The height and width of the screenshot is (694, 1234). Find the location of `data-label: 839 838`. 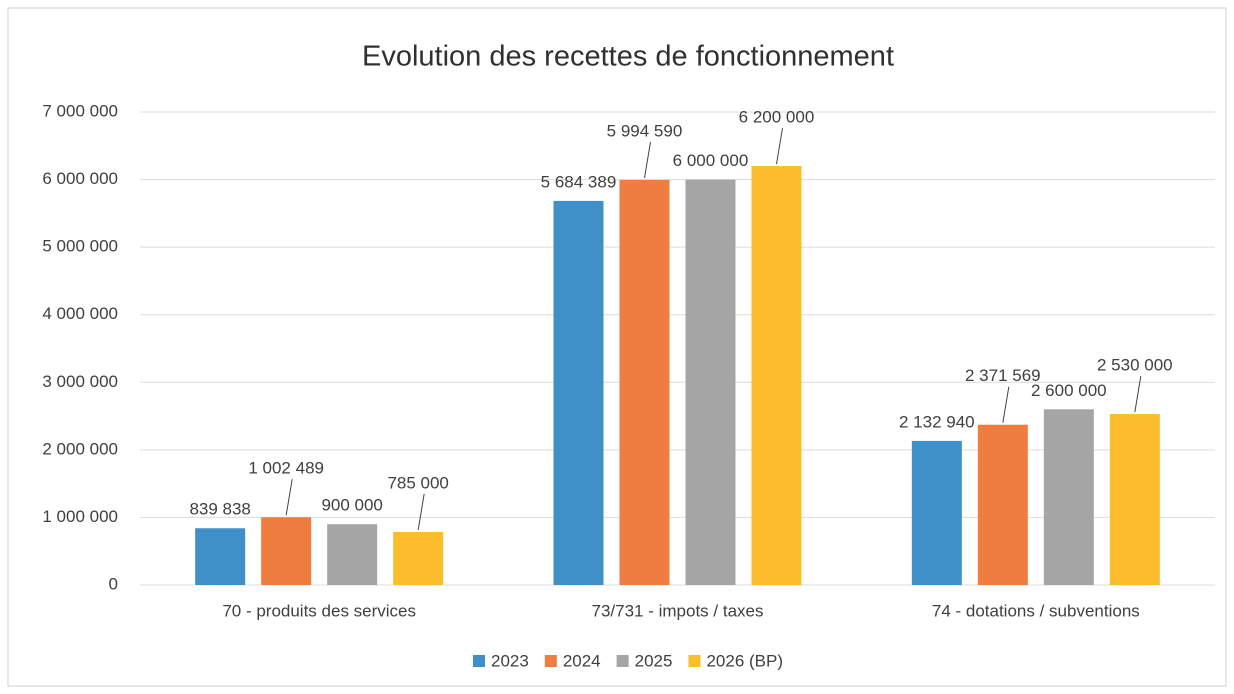

data-label: 839 838 is located at coordinates (219, 509).